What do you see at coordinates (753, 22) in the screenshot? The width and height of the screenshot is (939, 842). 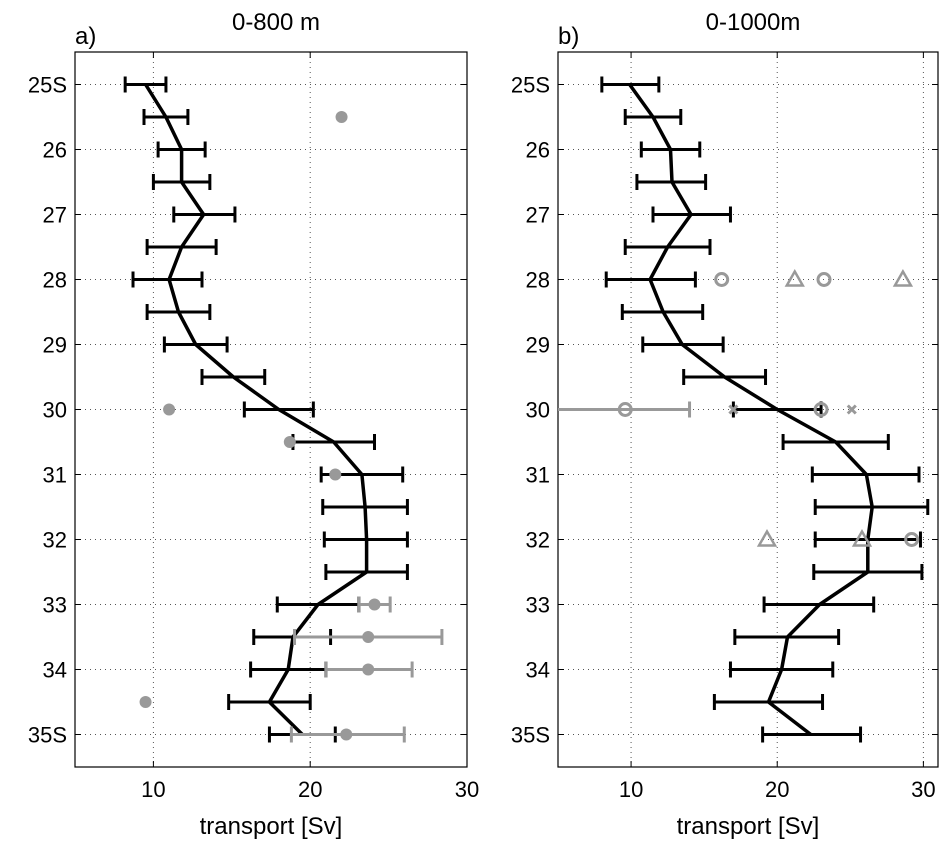 I see `chart-title: 0-1000m` at bounding box center [753, 22].